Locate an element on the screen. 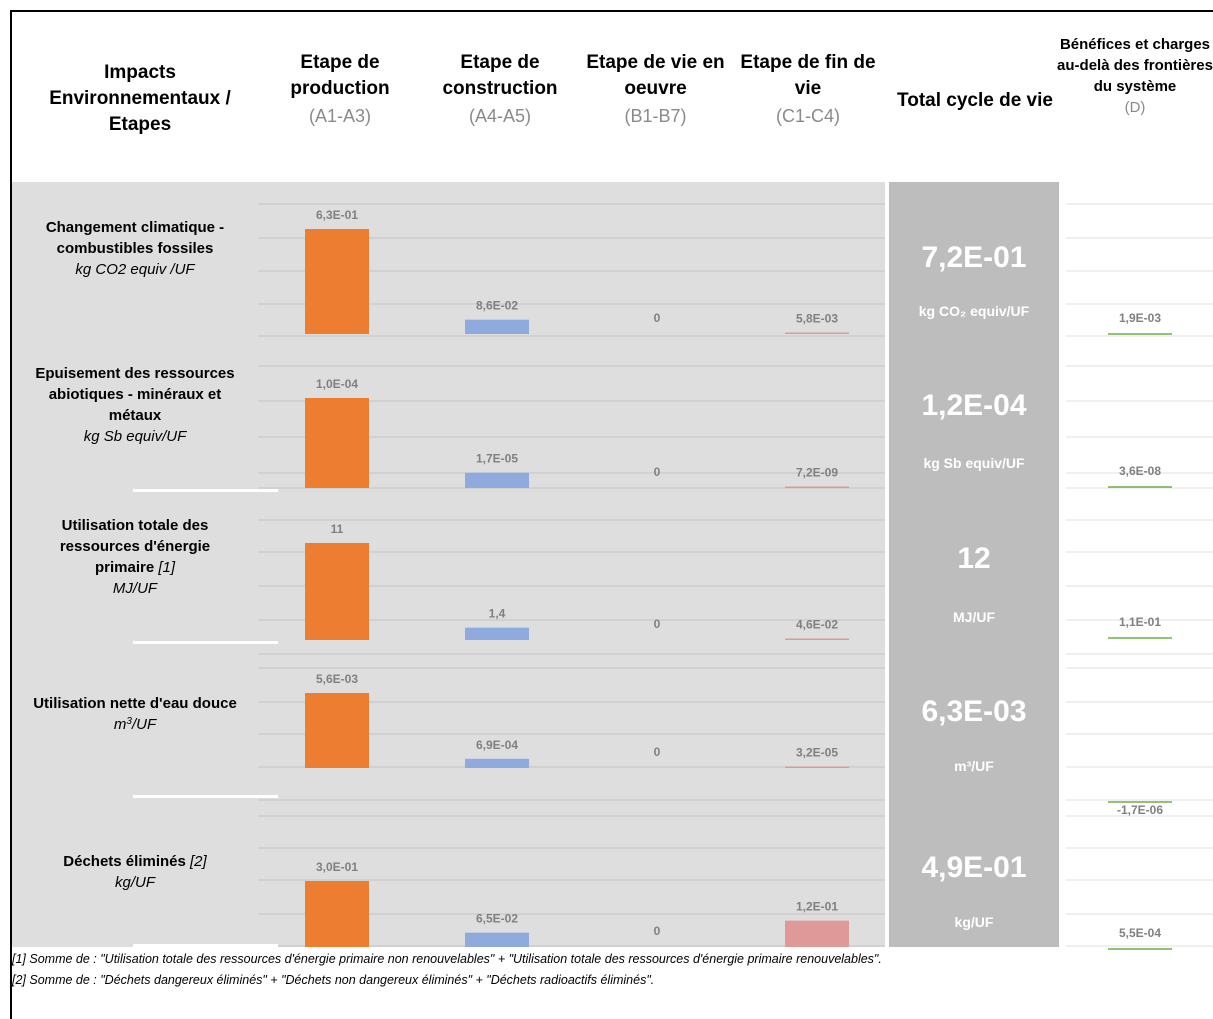  indicator-unit: kg Sb equiv/UF is located at coordinates (135, 436).